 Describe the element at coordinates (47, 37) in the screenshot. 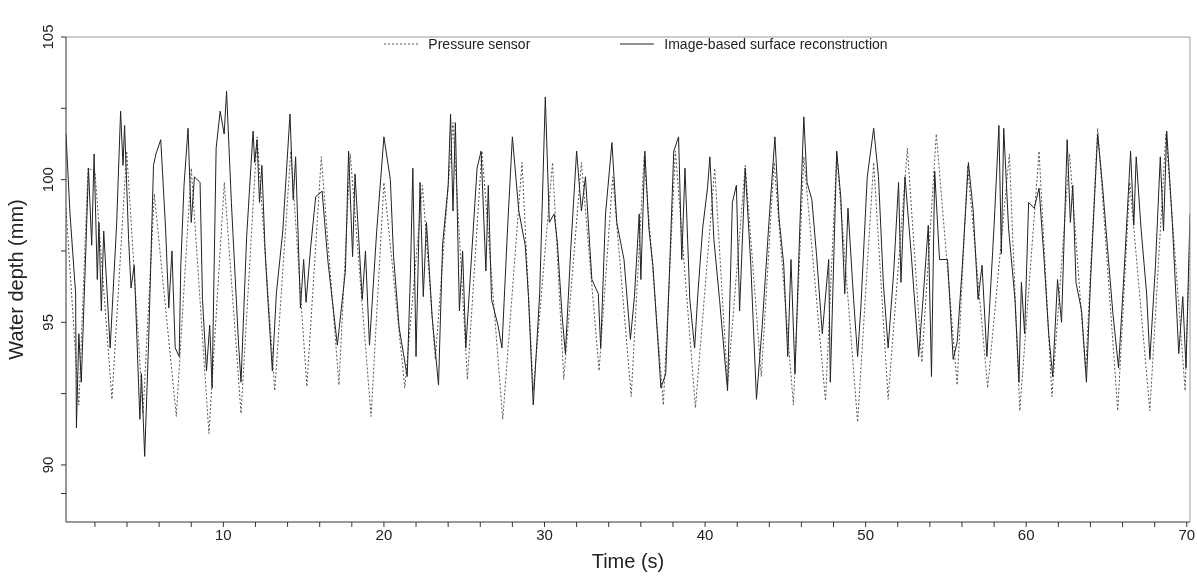

I see `y-tick-label: 105` at that location.